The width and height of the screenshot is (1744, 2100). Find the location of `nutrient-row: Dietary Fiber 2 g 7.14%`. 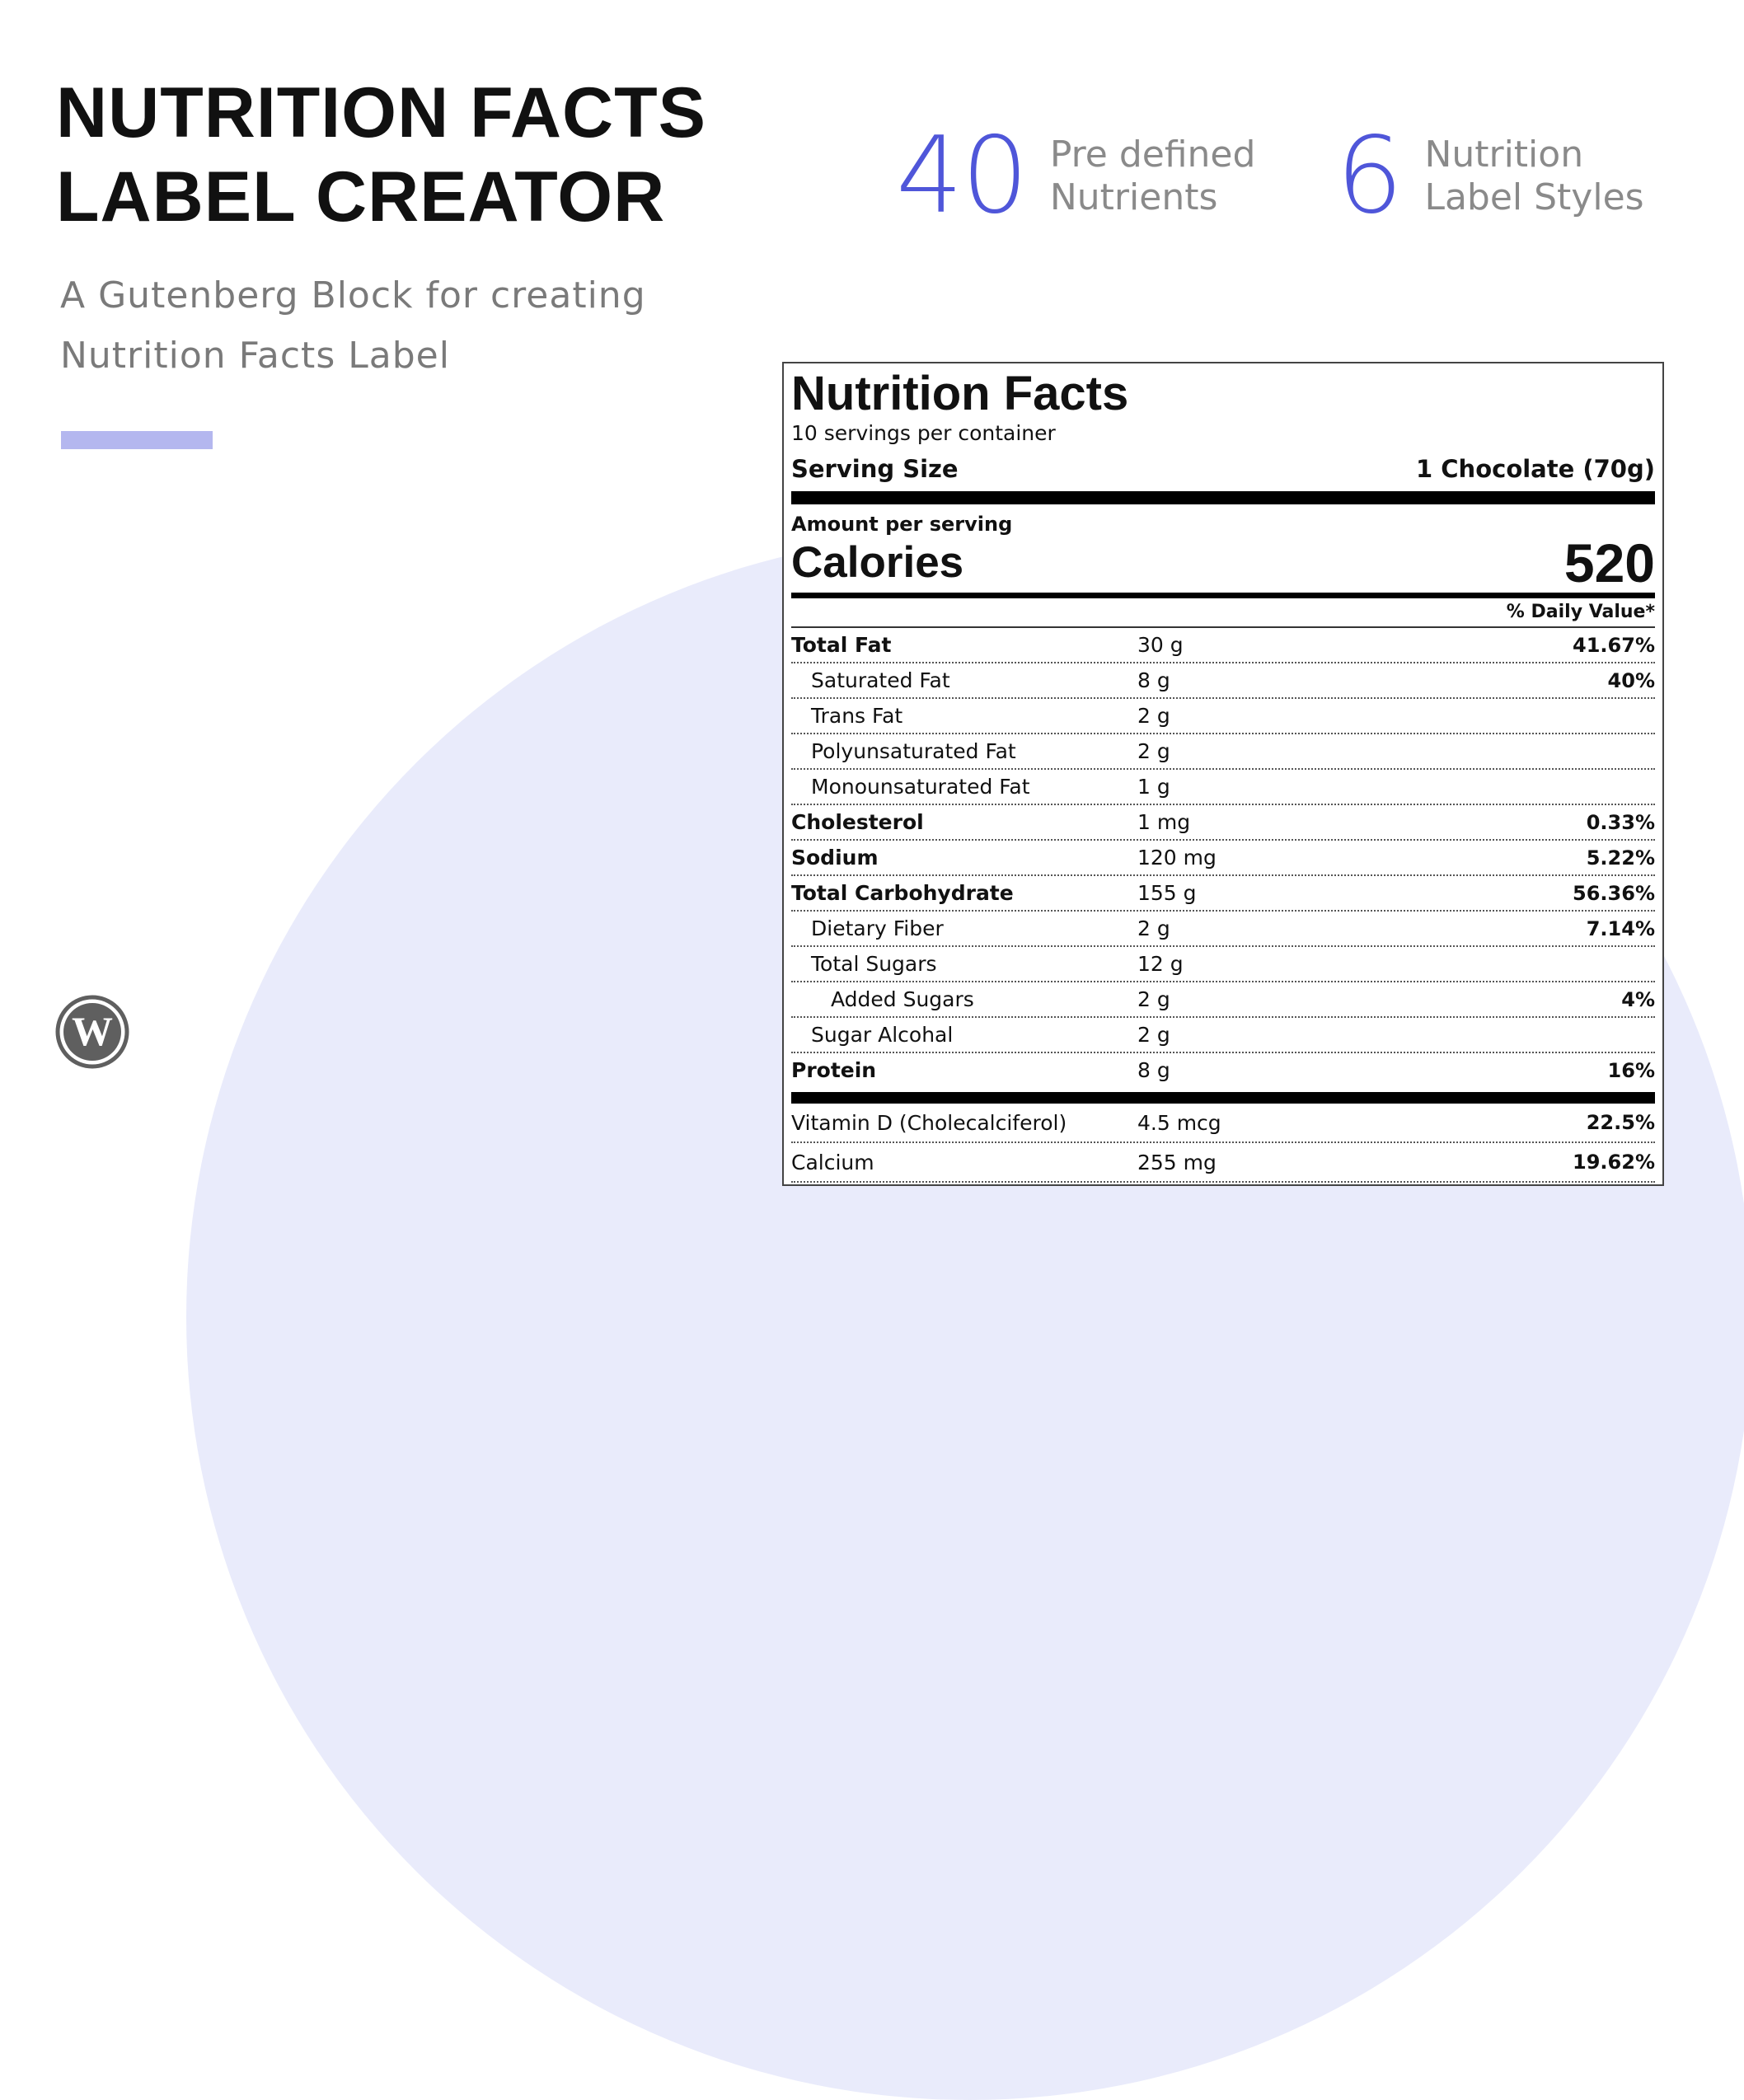

nutrient-row: Dietary Fiber 2 g 7.14% is located at coordinates (1223, 929).